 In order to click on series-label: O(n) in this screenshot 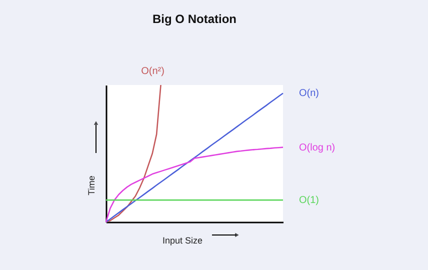, I will do `click(309, 94)`.